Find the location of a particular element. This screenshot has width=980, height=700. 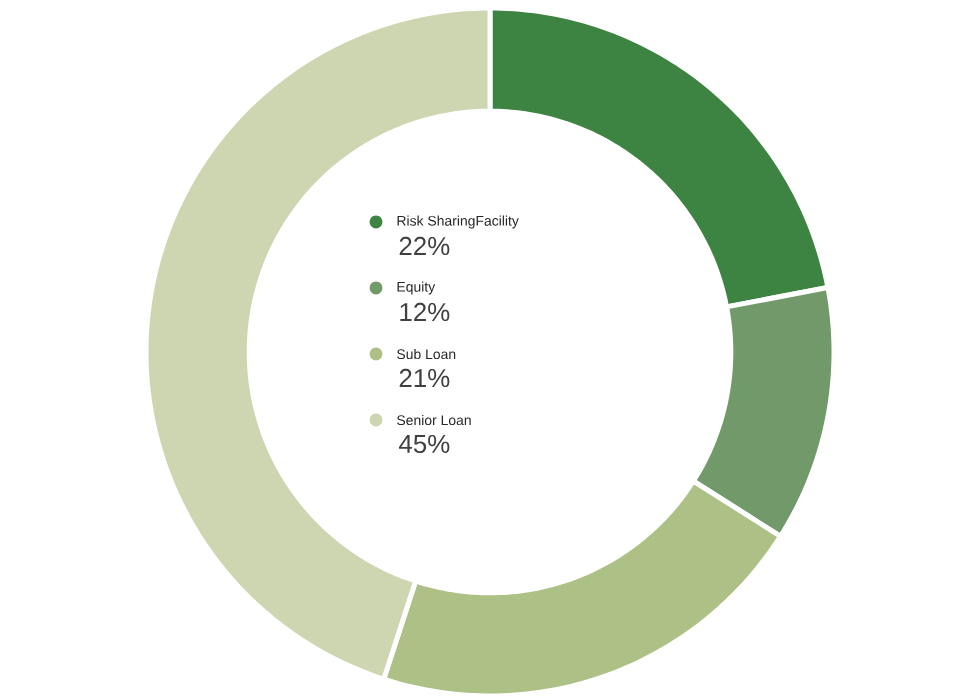

data-label: 12% is located at coordinates (425, 312).